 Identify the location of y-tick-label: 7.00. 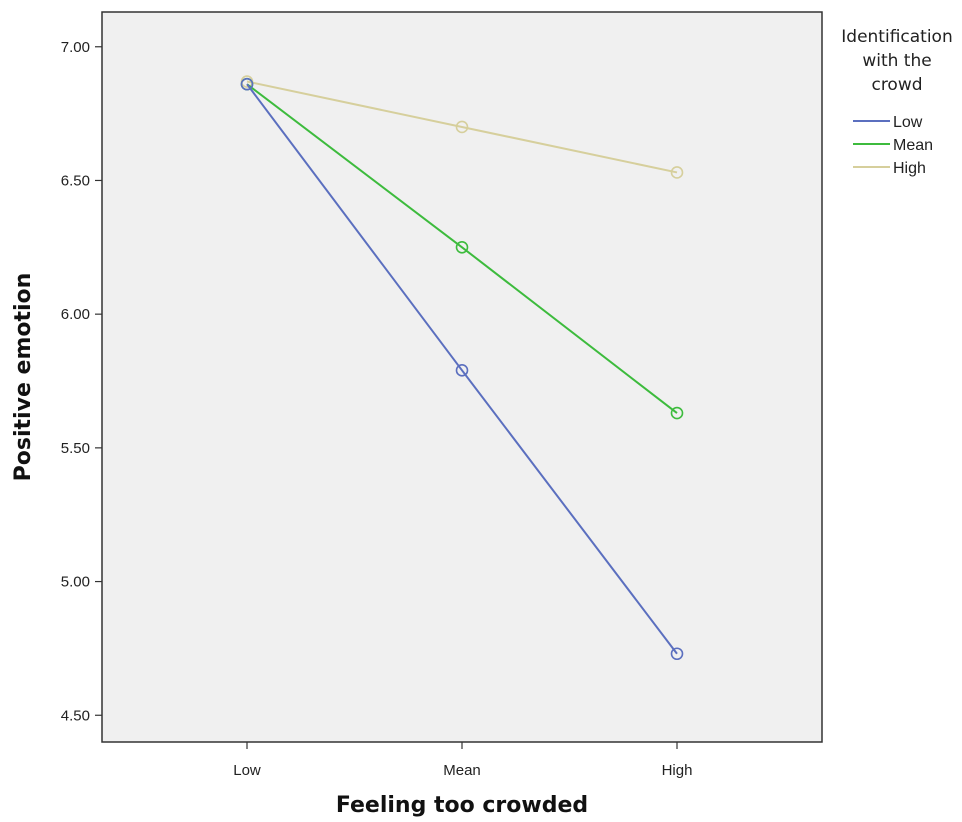
(75, 47).